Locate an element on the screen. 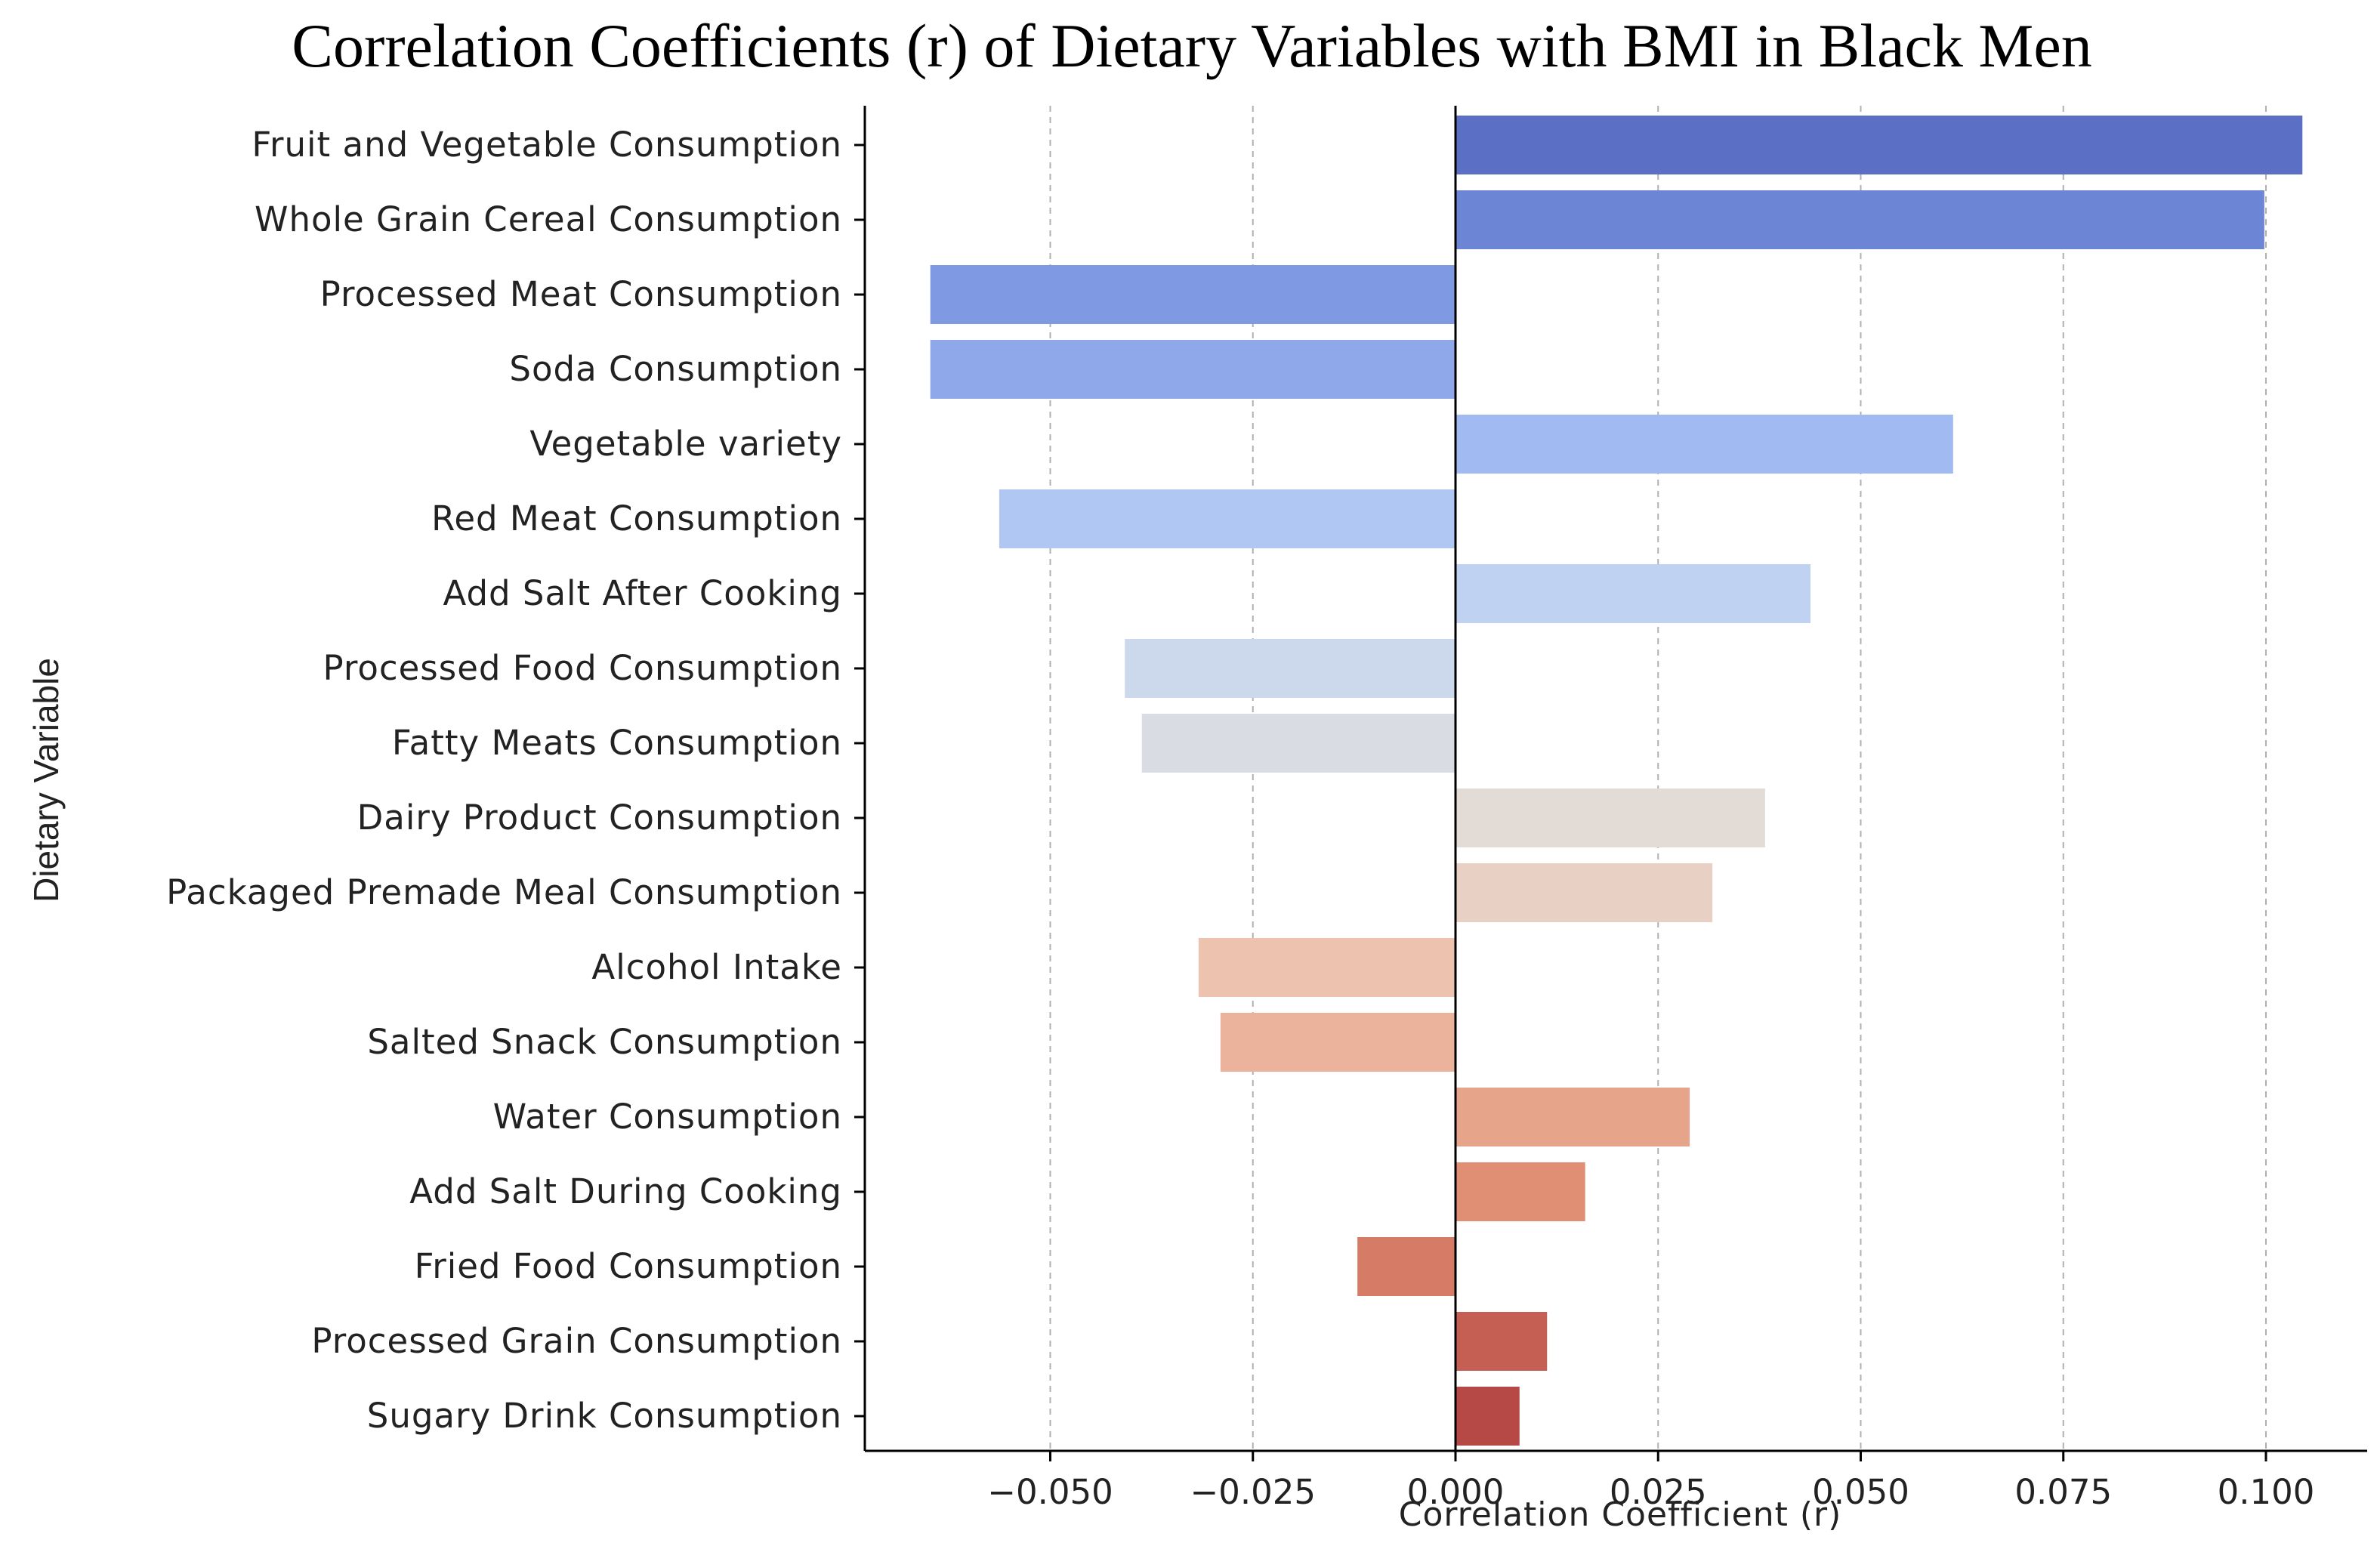 The width and height of the screenshot is (2380, 1543). category-label: Packaged Premade Meal Consumption is located at coordinates (504, 892).